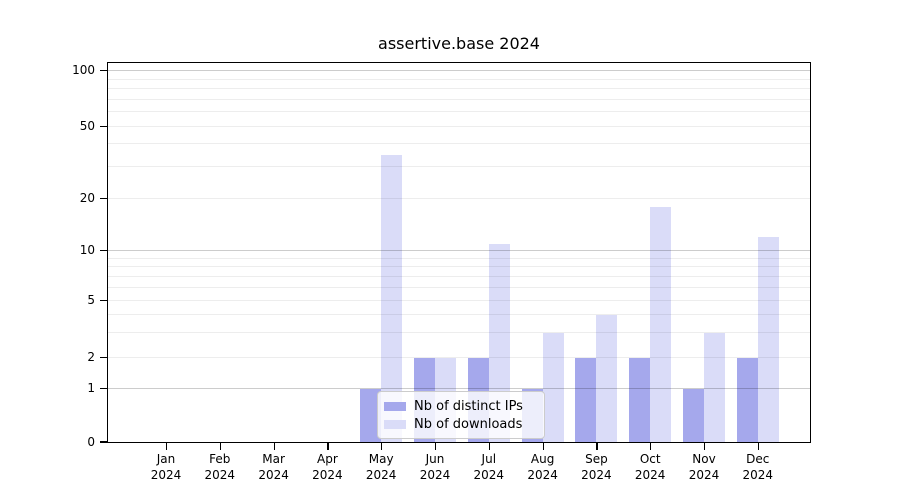 The image size is (900, 500). Describe the element at coordinates (87, 197) in the screenshot. I see `y-axis-label-20: 20` at that location.